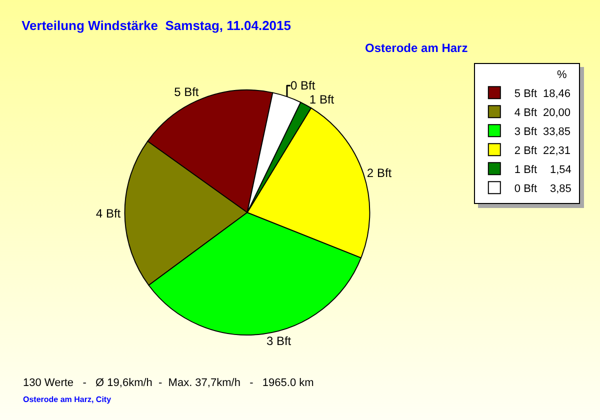 This screenshot has height=420, width=600. I want to click on chart-title: Verteilung Windstärke Samstag, 11.04.2015, so click(157, 25).